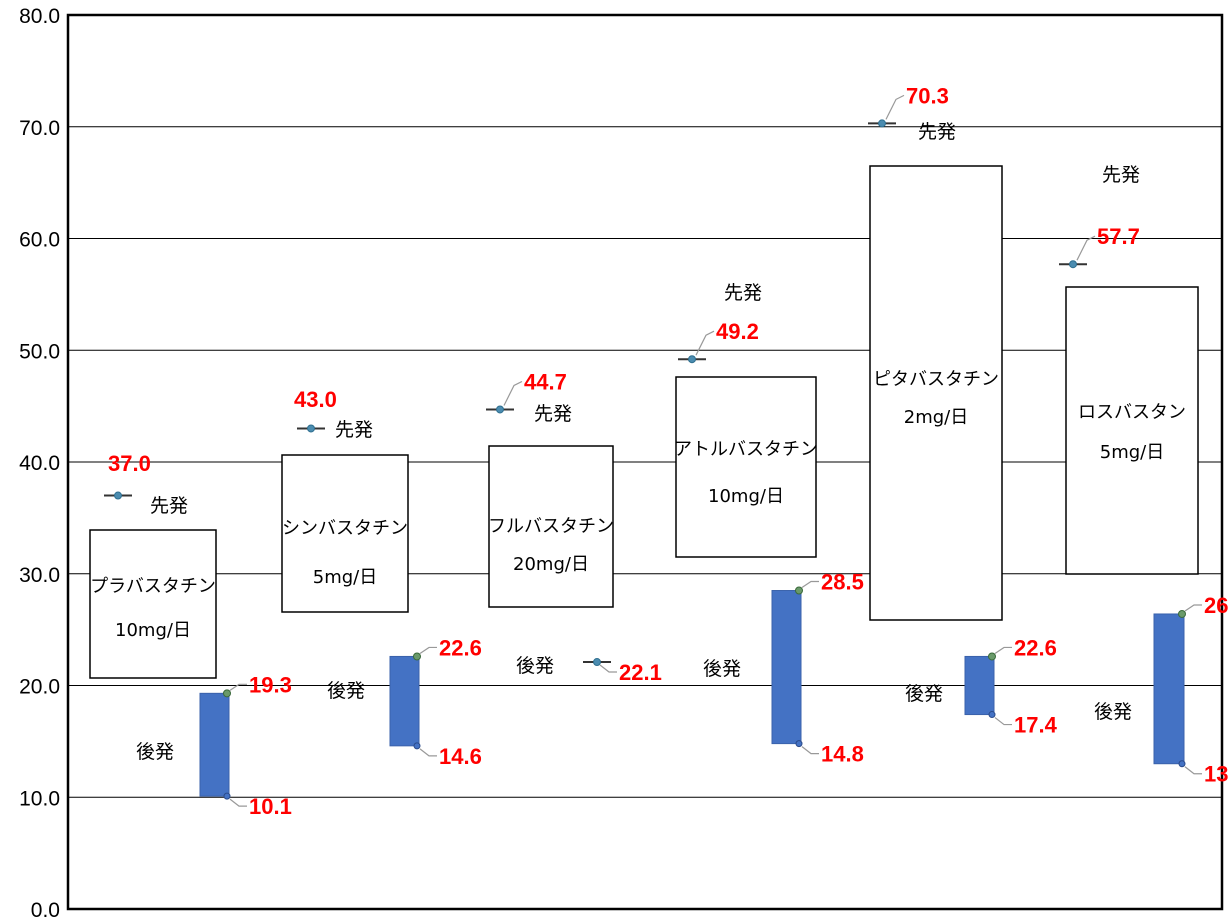 The image size is (1229, 920). I want to click on brand-value-label: 49.2, so click(737, 331).